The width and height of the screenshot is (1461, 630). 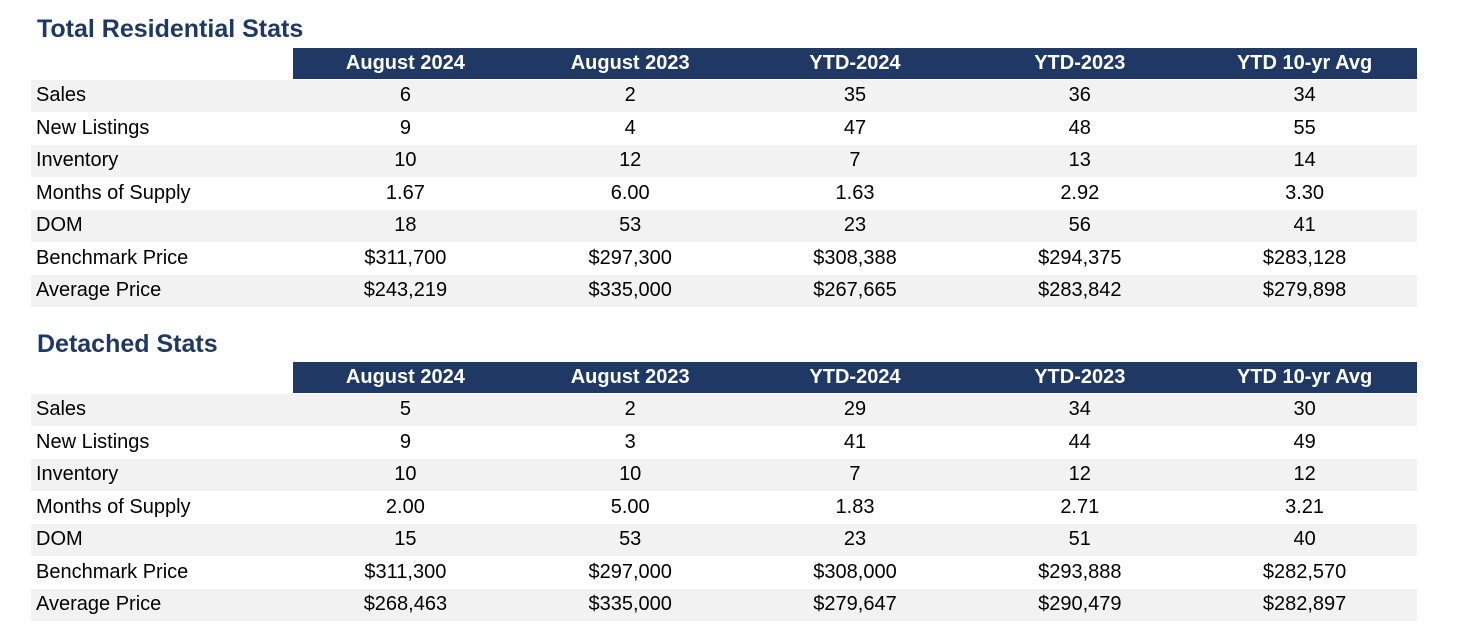 I want to click on table-row: DOM 15 53 23 51 40, so click(x=724, y=539).